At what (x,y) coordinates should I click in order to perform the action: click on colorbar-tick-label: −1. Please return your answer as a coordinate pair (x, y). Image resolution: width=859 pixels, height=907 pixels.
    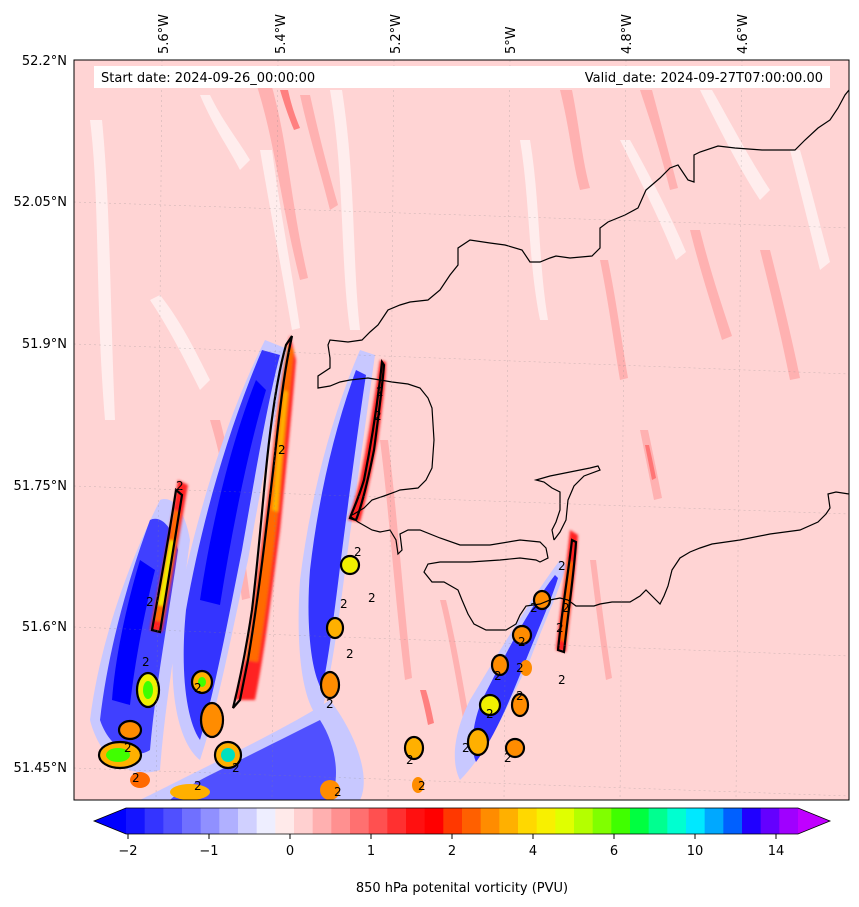
    Looking at the image, I should click on (208, 851).